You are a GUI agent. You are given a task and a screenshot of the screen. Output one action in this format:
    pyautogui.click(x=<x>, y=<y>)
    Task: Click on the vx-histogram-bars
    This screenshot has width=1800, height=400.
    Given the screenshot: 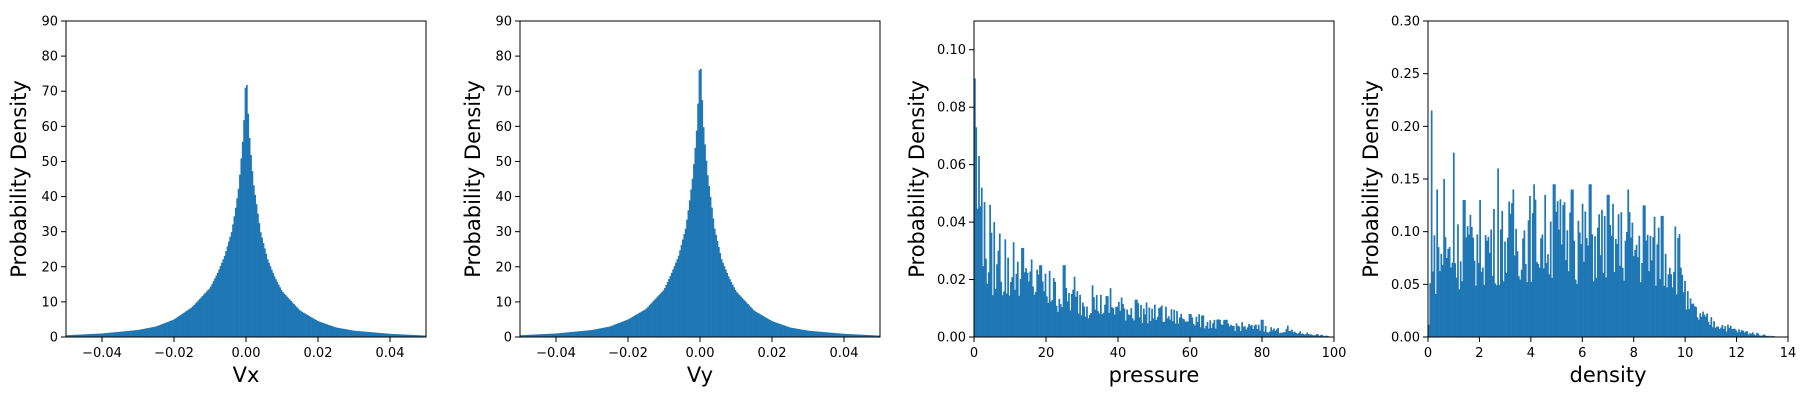 What is the action you would take?
    pyautogui.click(x=246, y=211)
    